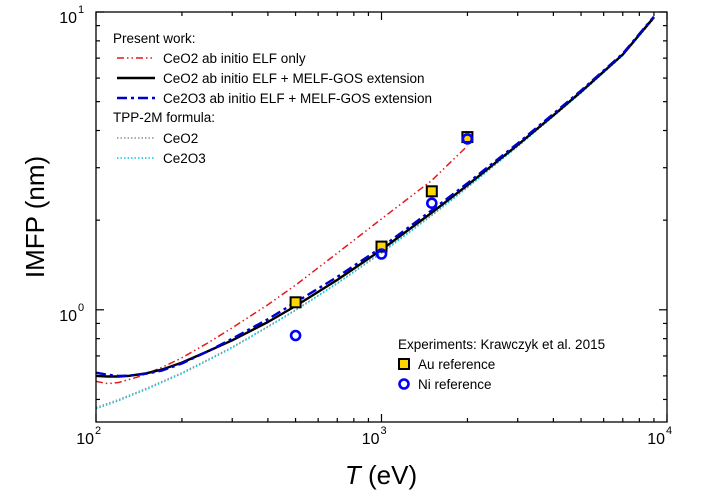 The width and height of the screenshot is (711, 495). Describe the element at coordinates (184, 158) in the screenshot. I see `legend-label-tpp-ce2o3: Ce2O3` at that location.